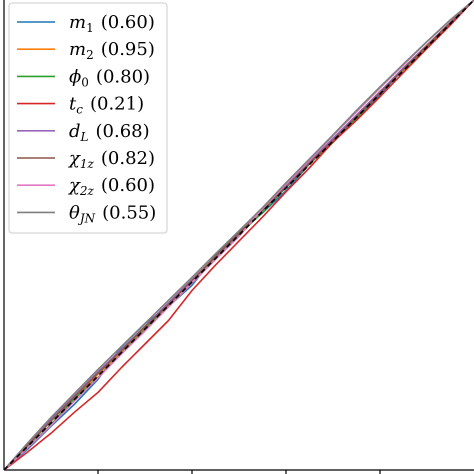 This screenshot has width=474, height=474. What do you see at coordinates (109, 132) in the screenshot?
I see `legend-label: dL (0.68)` at bounding box center [109, 132].